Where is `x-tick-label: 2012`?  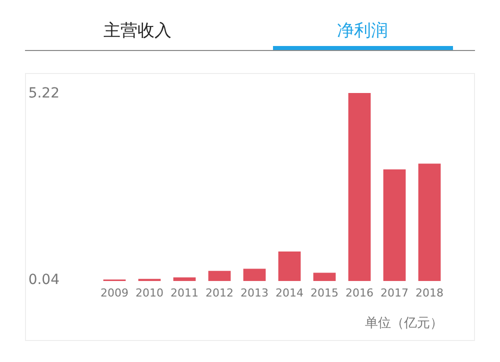 x-tick-label: 2012 is located at coordinates (220, 293).